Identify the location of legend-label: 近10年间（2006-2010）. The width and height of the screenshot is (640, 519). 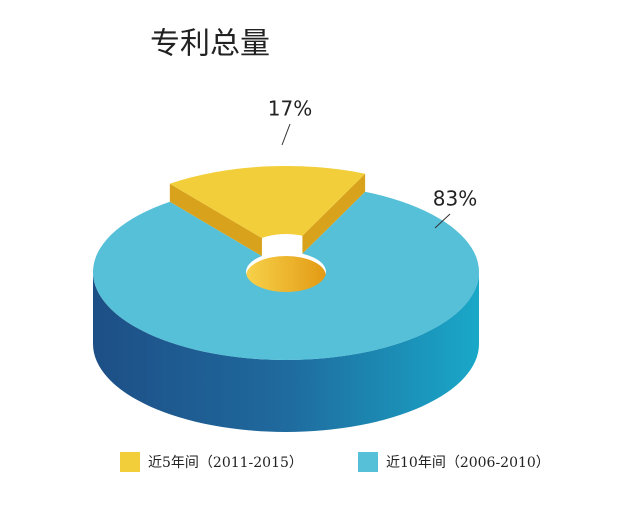
(468, 463).